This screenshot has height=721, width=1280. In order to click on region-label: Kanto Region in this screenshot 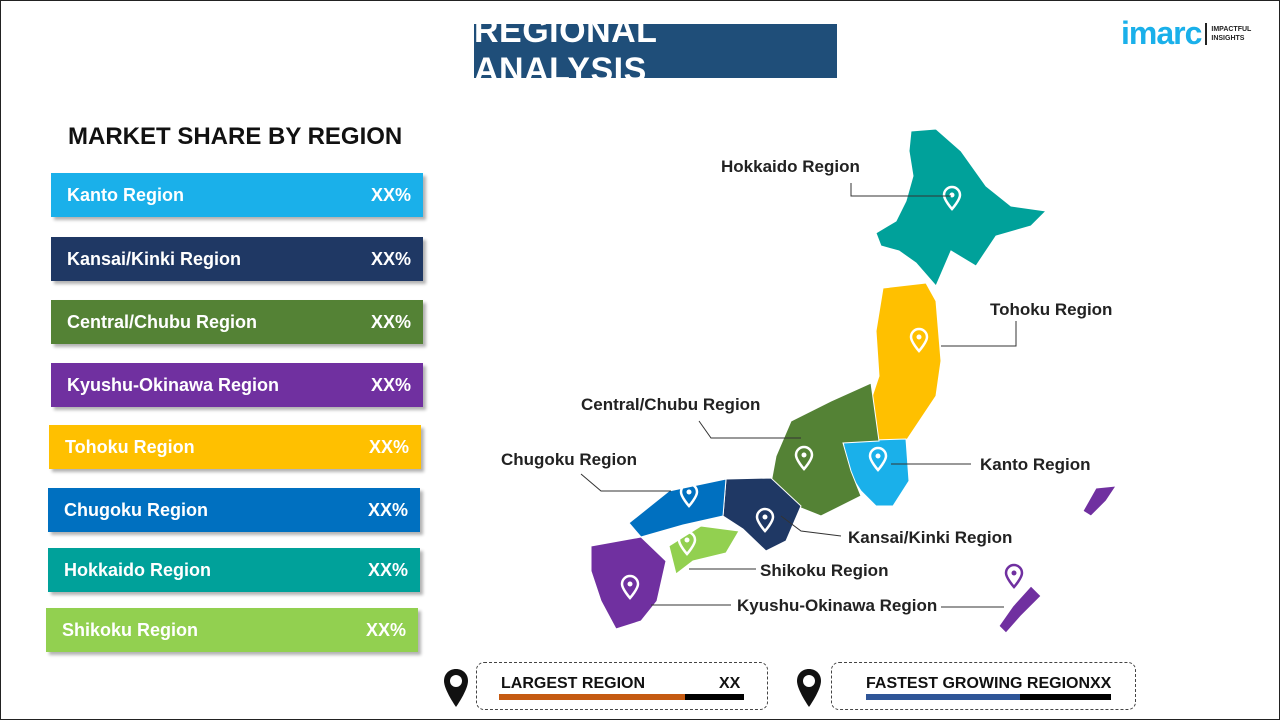, I will do `click(125, 194)`.